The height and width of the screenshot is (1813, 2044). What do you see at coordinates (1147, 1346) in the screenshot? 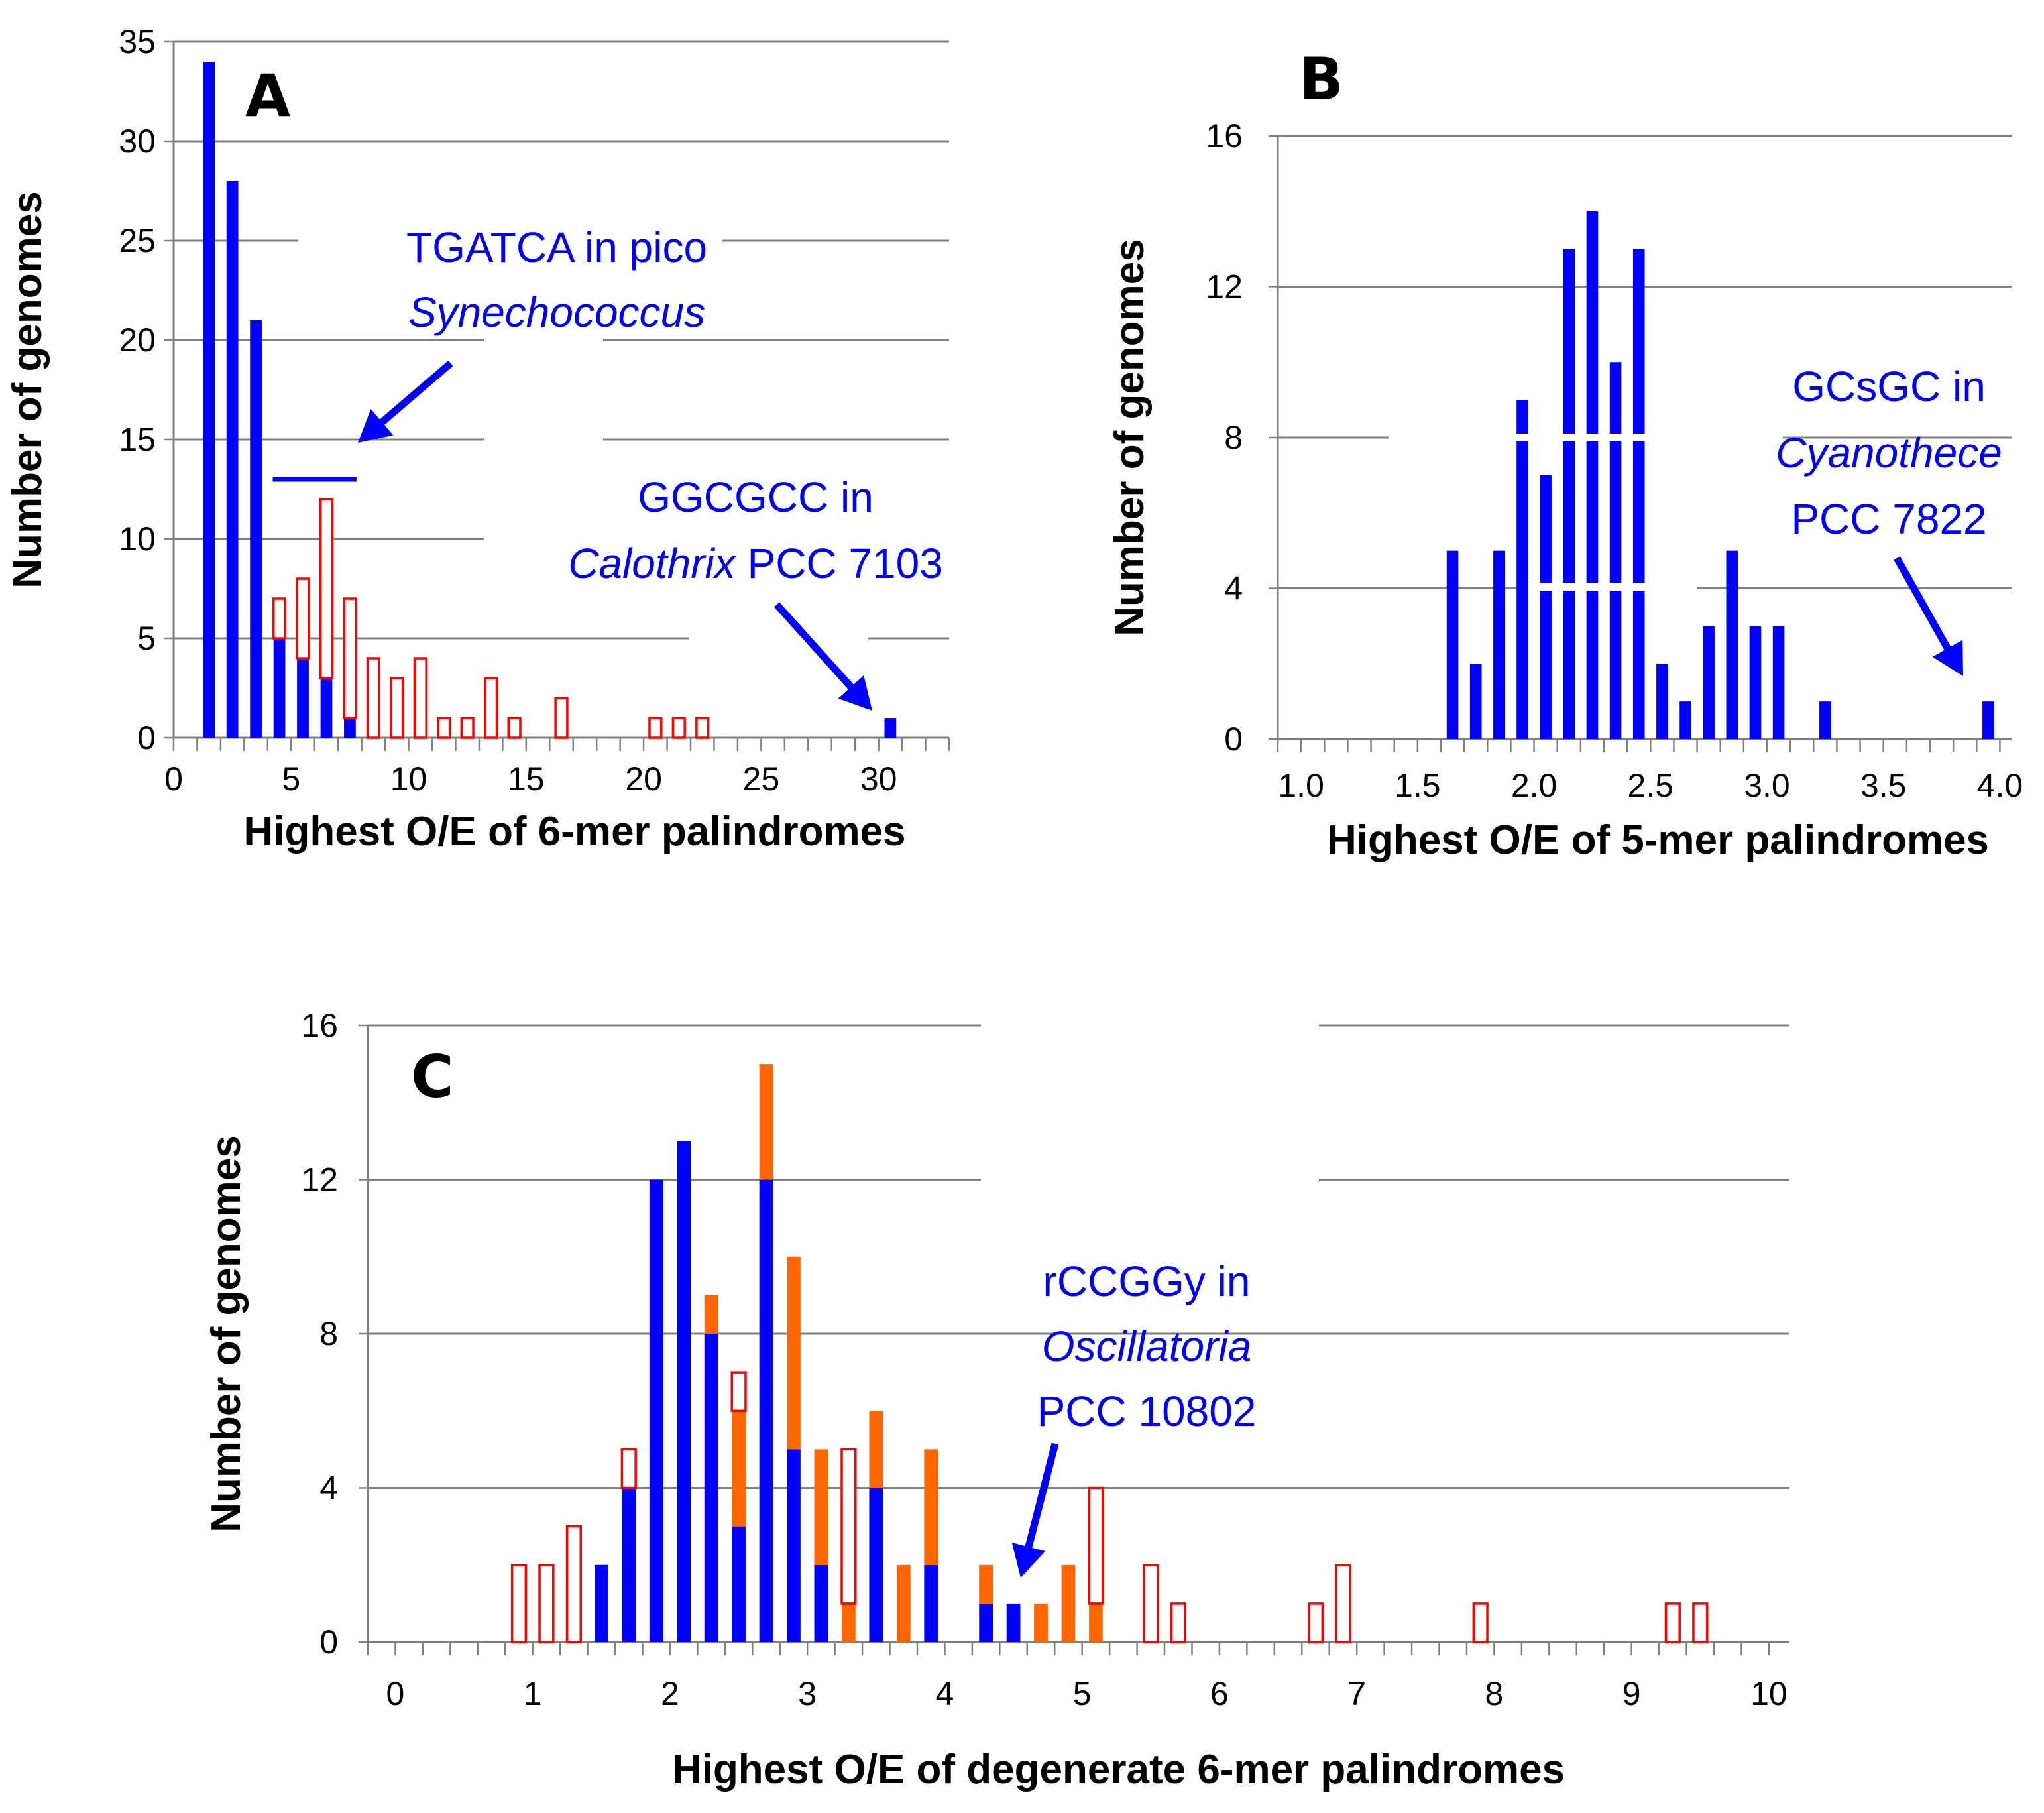
I see `c-annotation-line: Oscillatoria` at bounding box center [1147, 1346].